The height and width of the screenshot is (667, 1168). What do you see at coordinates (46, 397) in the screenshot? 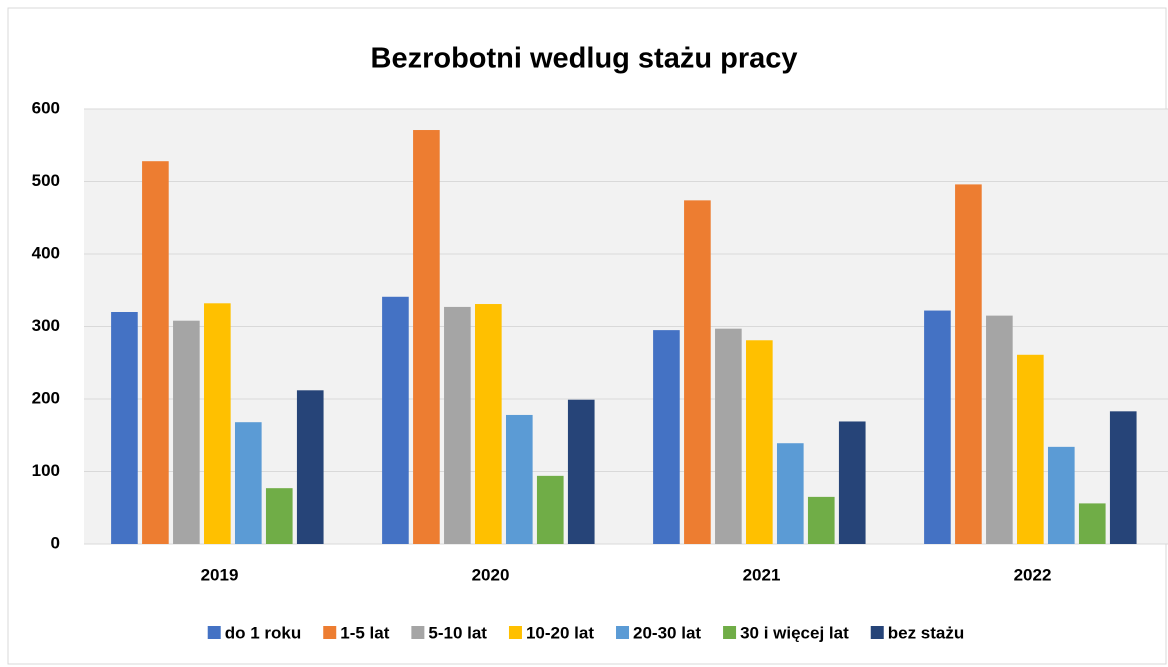
I see `y-tick-label: 200` at bounding box center [46, 397].